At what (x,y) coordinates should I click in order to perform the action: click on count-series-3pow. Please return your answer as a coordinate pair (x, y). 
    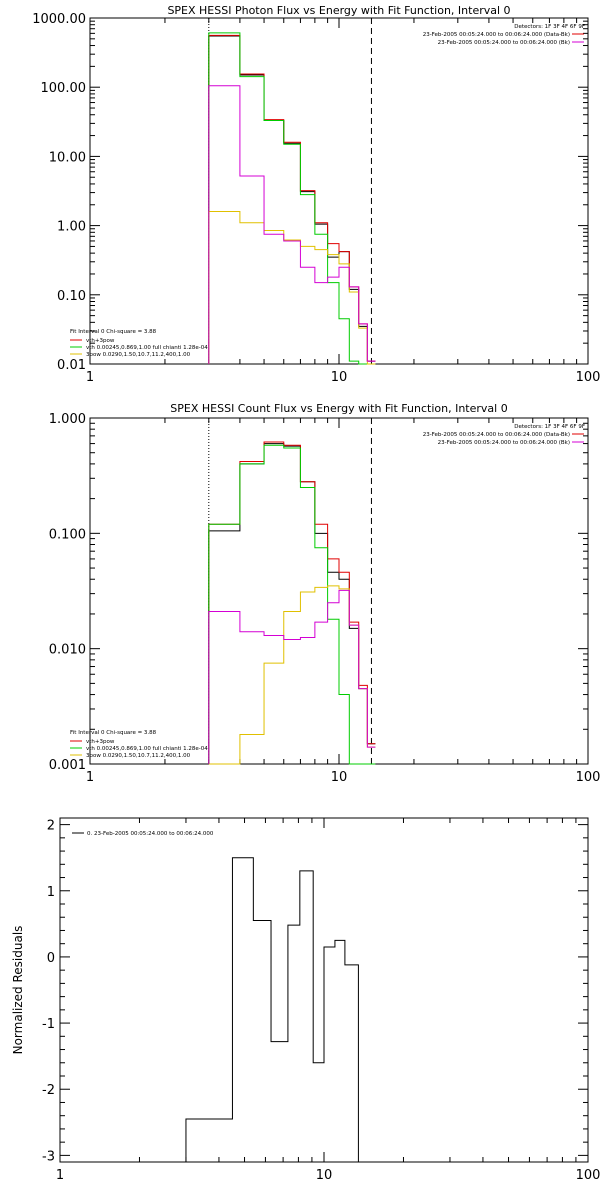
    Looking at the image, I should click on (292, 675).